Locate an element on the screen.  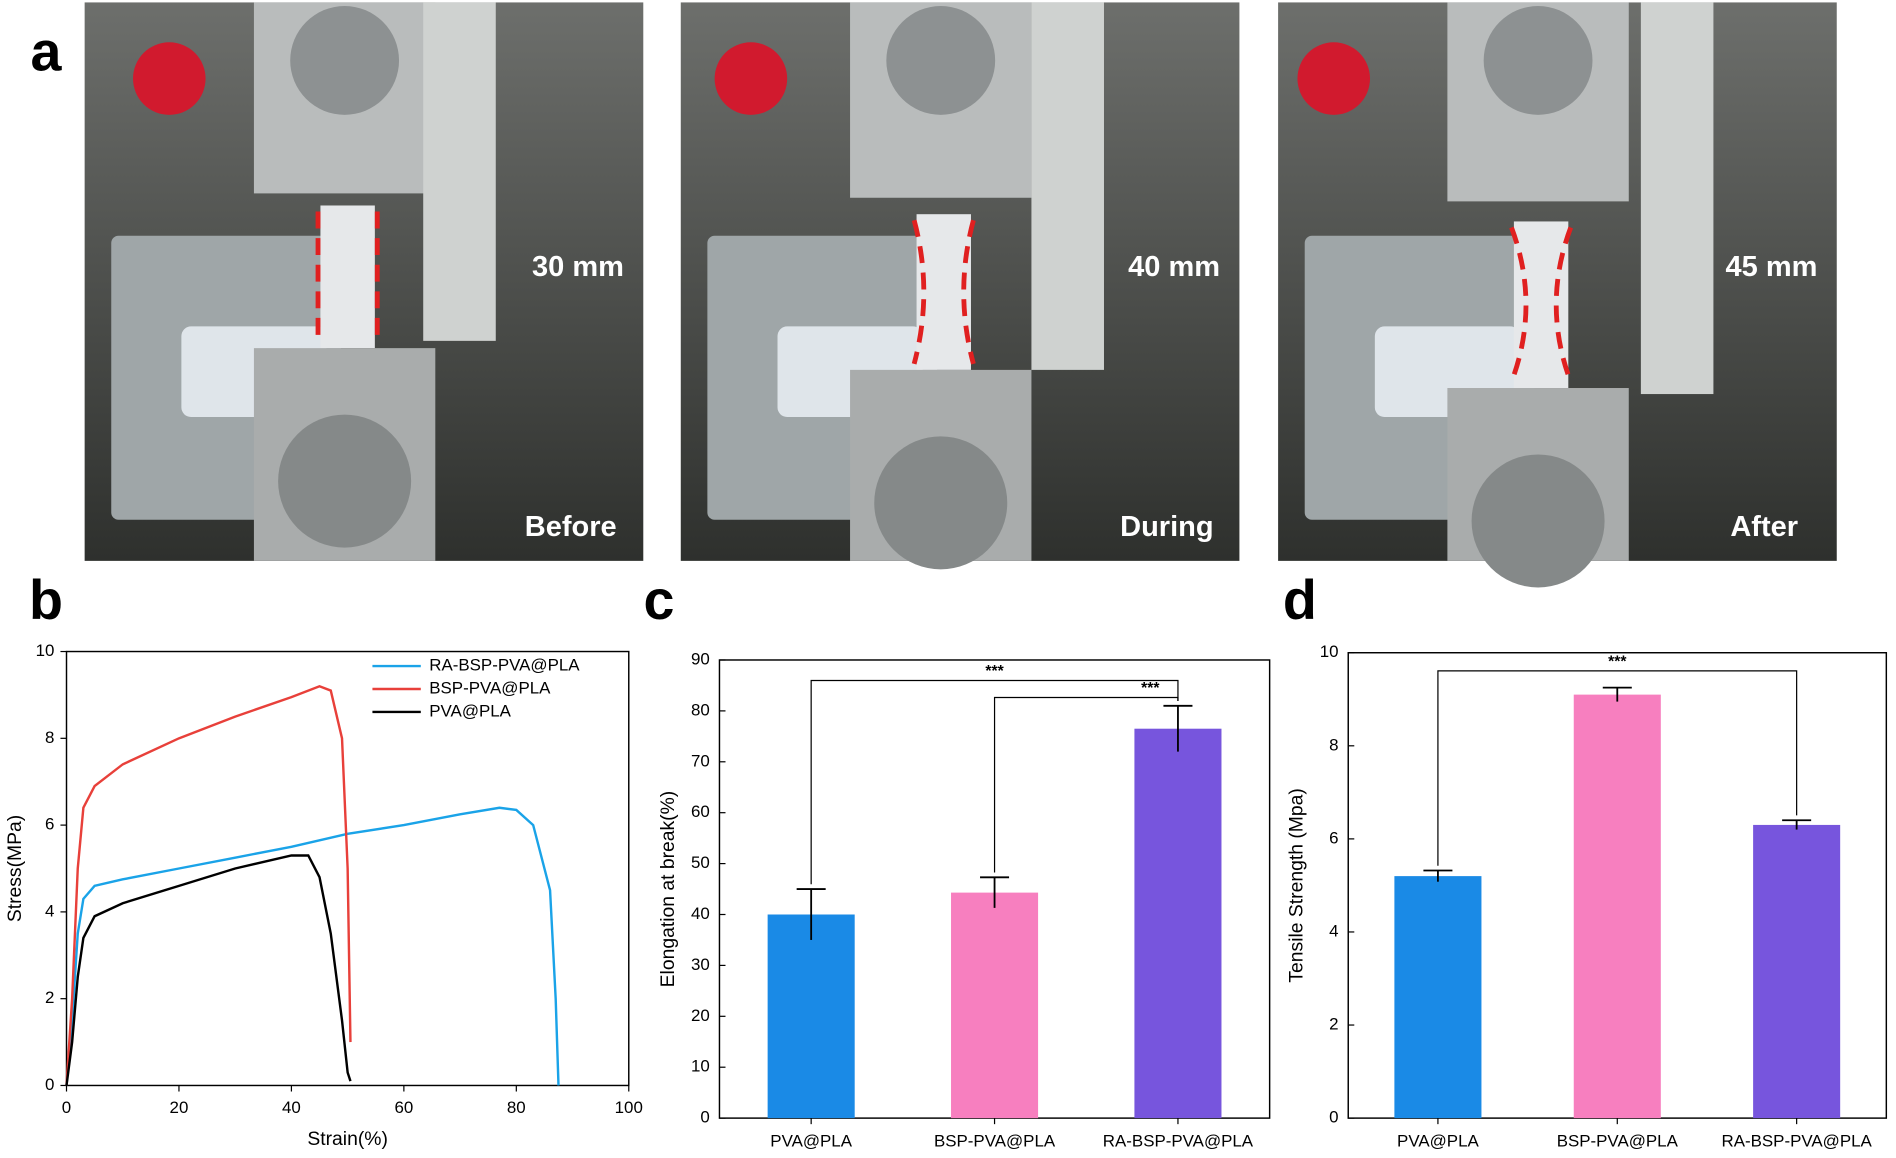
legend-label: BSP-PVA@PLA is located at coordinates (490, 687).